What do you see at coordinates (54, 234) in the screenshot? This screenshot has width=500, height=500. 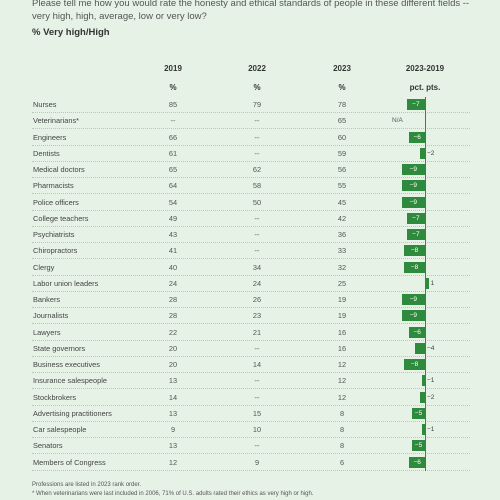 I see `profession-name: Psychiatrists` at bounding box center [54, 234].